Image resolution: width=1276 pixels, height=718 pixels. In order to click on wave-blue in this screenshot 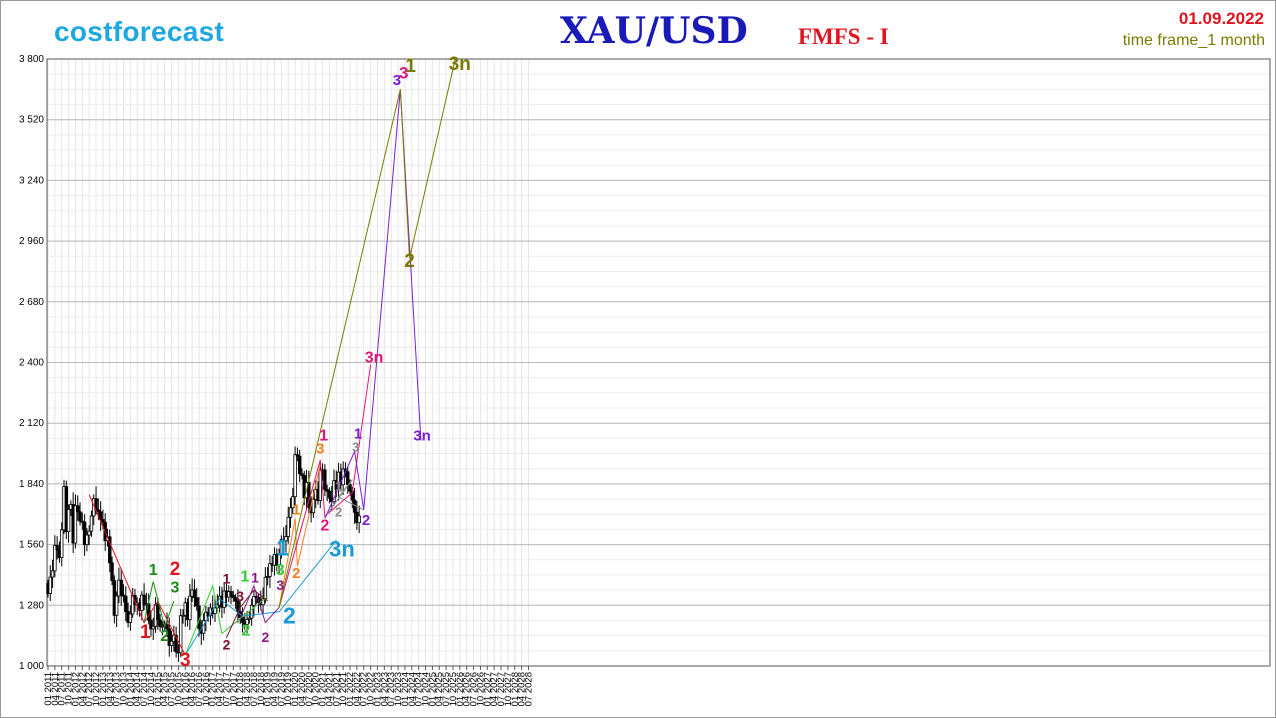, I will do `click(260, 597)`.